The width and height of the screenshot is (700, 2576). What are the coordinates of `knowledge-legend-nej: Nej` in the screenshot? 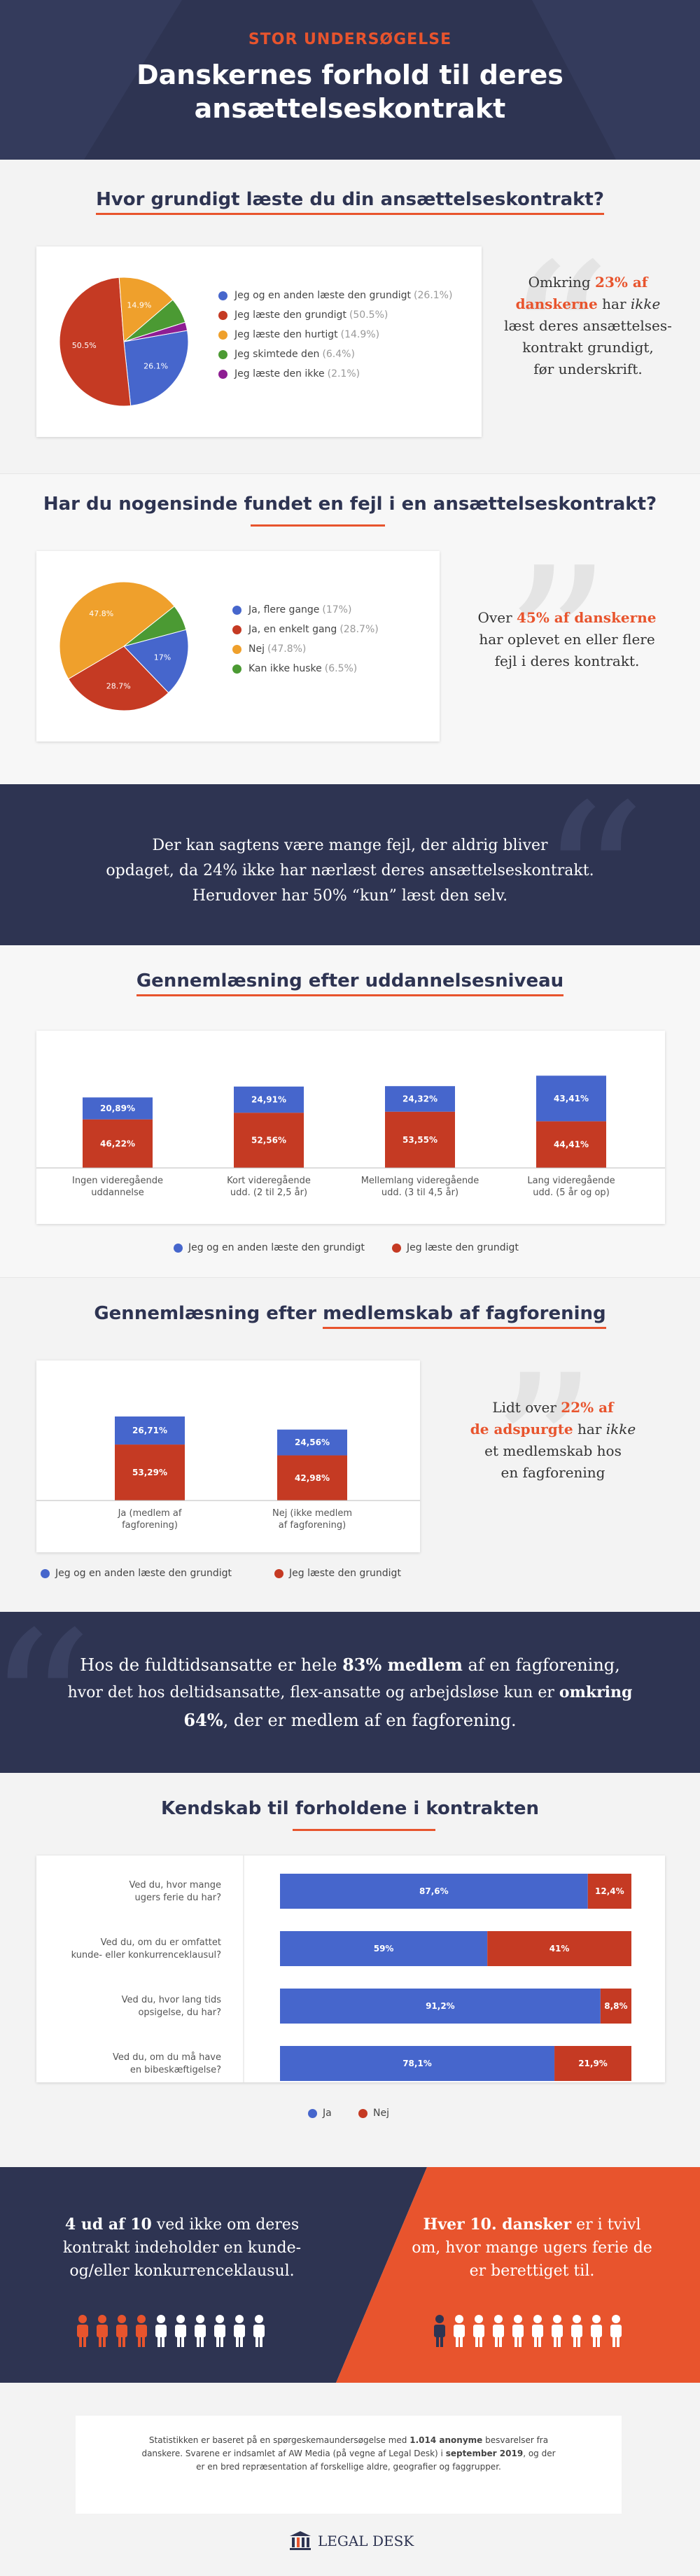 It's located at (373, 2113).